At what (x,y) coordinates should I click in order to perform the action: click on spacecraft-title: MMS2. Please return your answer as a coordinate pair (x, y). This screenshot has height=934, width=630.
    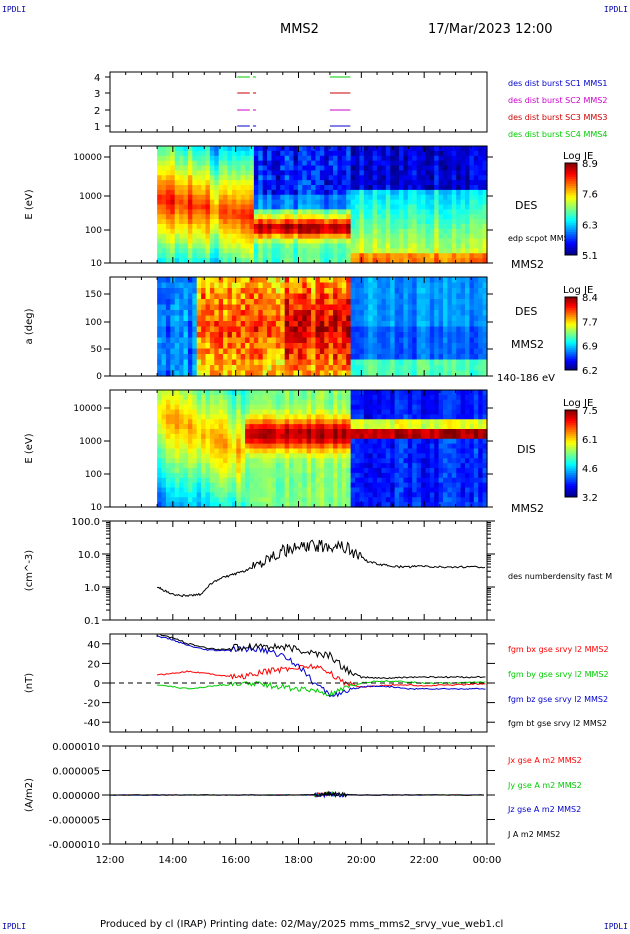
    Looking at the image, I should click on (299, 29).